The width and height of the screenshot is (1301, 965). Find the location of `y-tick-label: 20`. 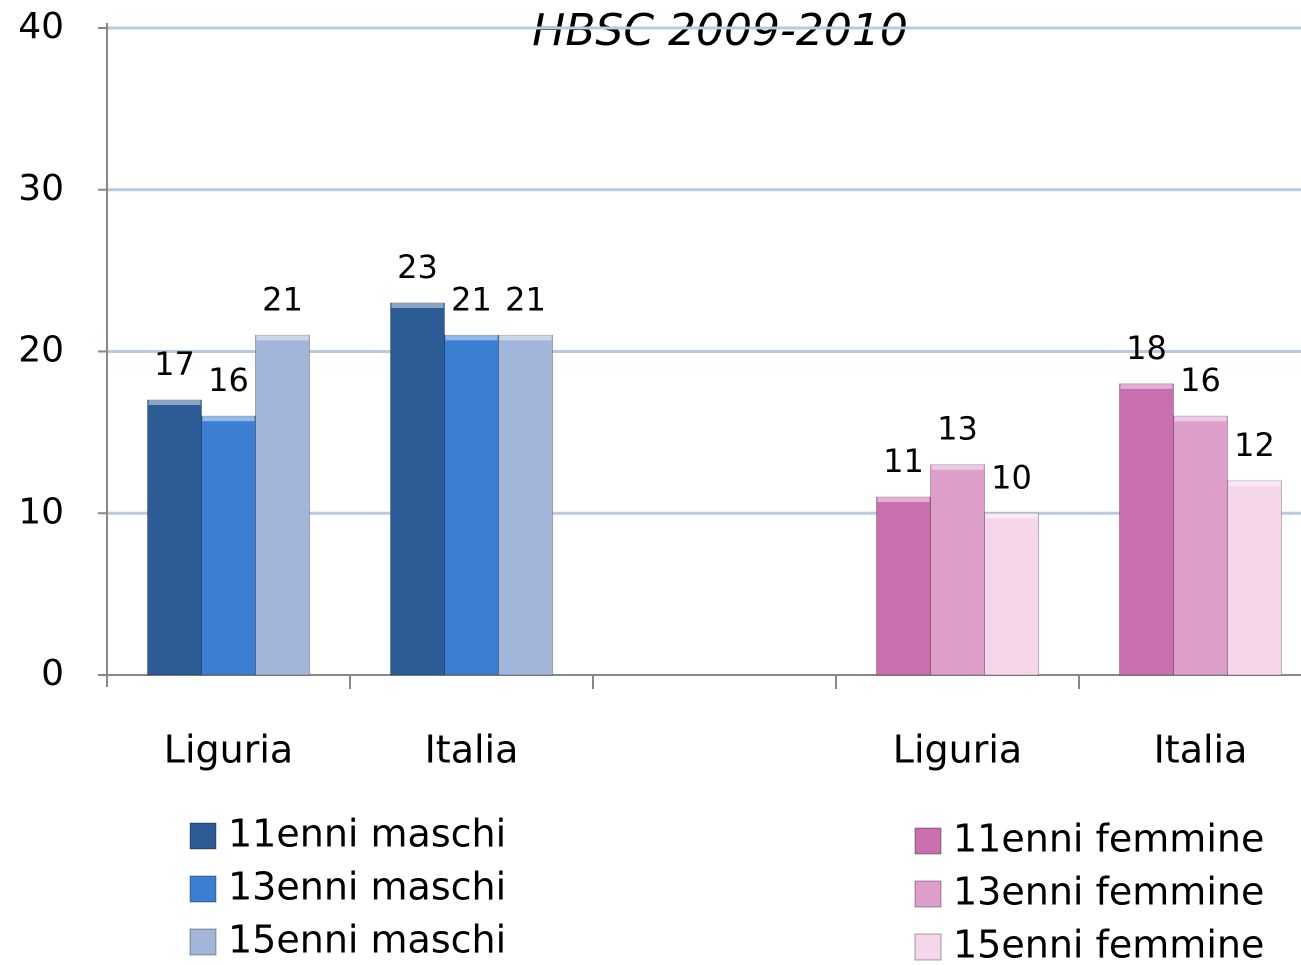

y-tick-label: 20 is located at coordinates (41, 350).